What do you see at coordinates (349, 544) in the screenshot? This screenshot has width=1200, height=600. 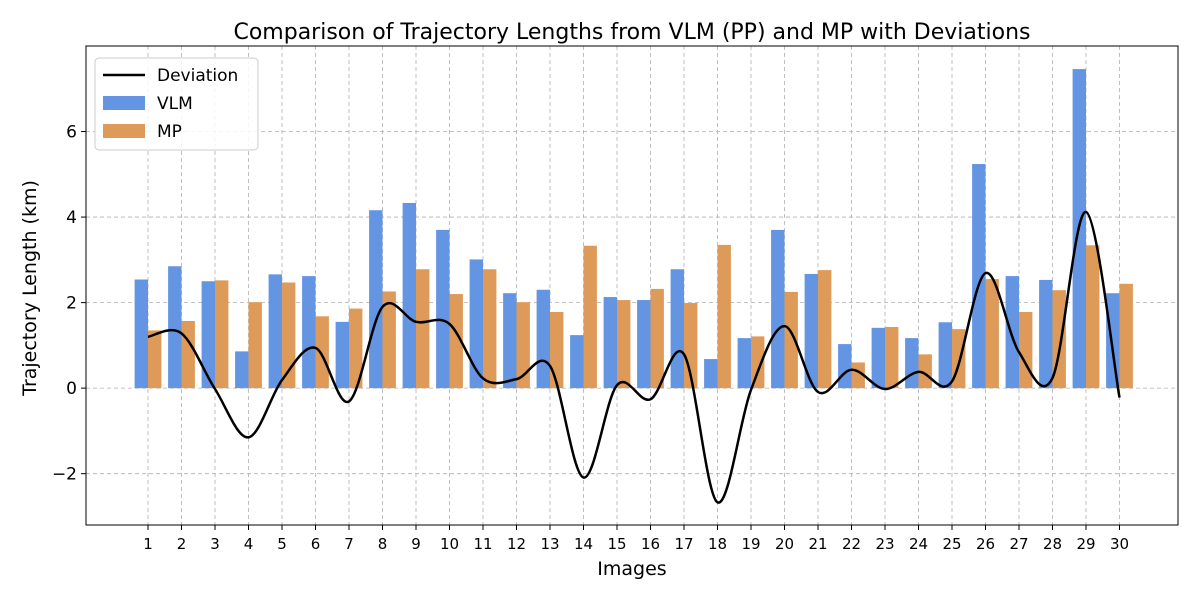 I see `x-tick-label: 7` at bounding box center [349, 544].